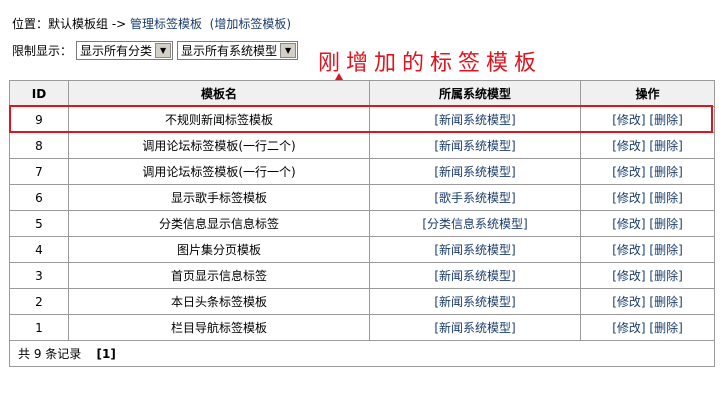 The height and width of the screenshot is (401, 726). I want to click on row-name: 图片集分页模板, so click(219, 249).